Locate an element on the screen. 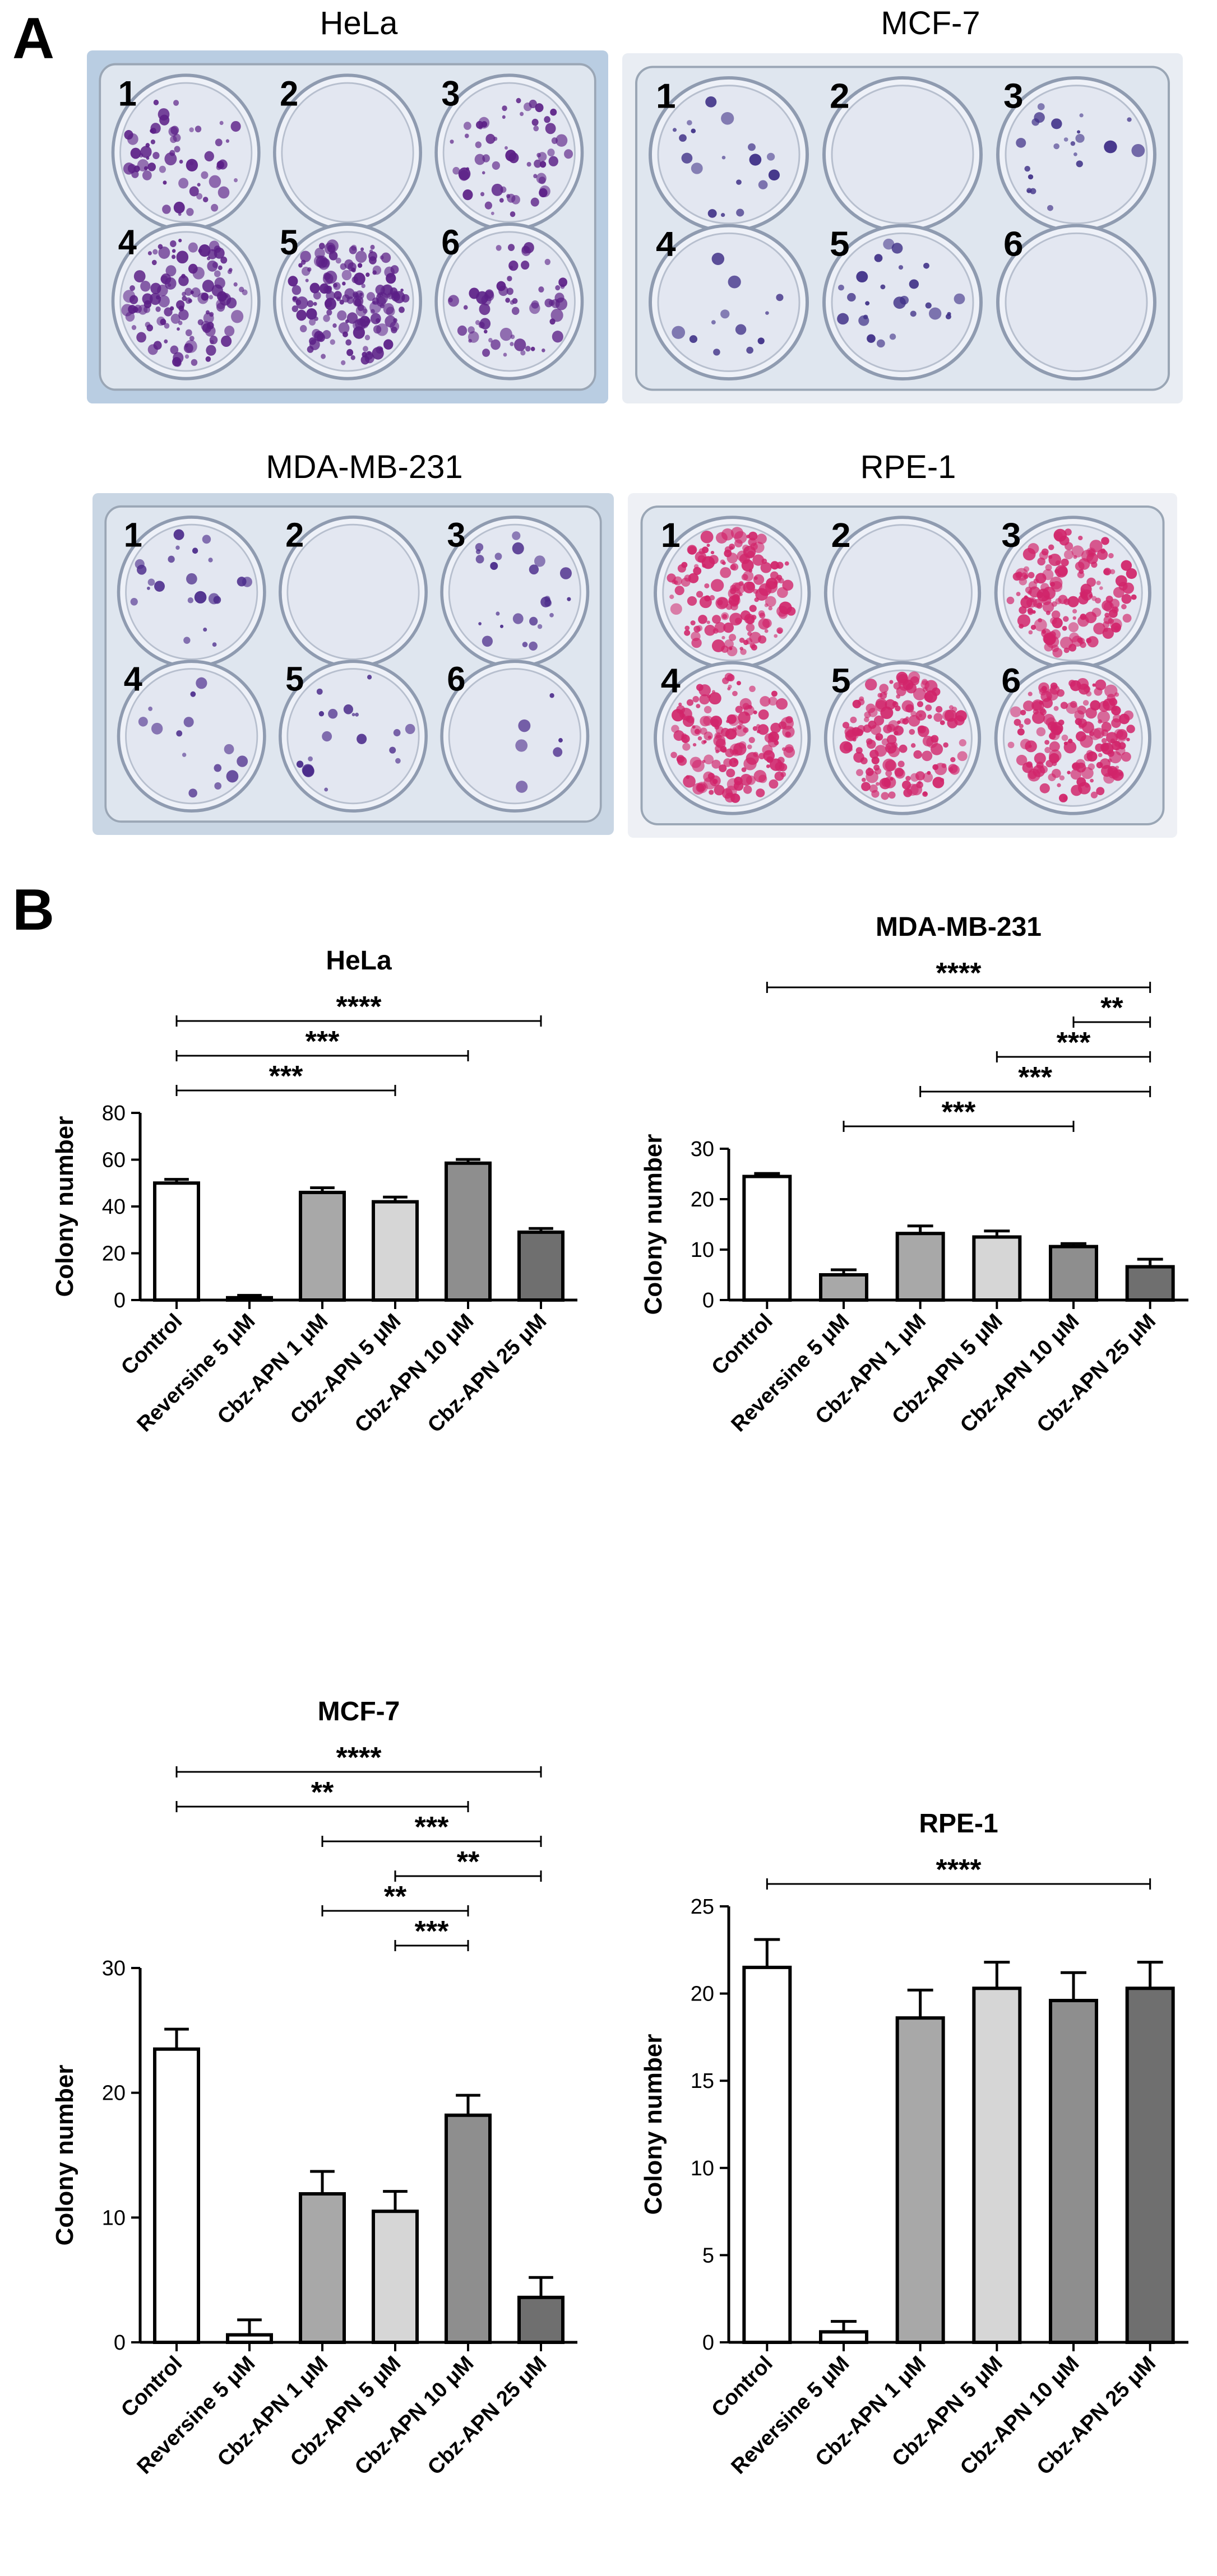 This screenshot has width=1217, height=2576. plate-title-hela: HeLa is located at coordinates (359, 23).